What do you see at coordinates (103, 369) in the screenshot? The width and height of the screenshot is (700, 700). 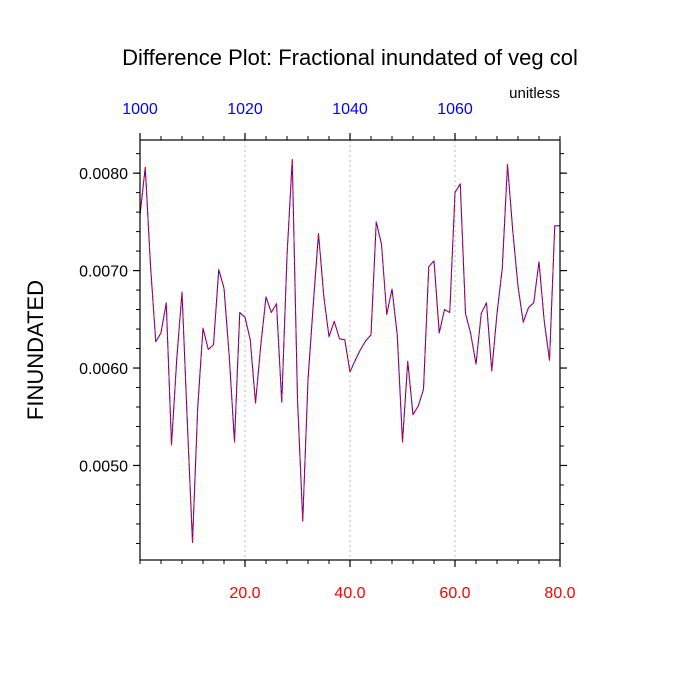 I see `y-tick-label-1: 0.0060` at bounding box center [103, 369].